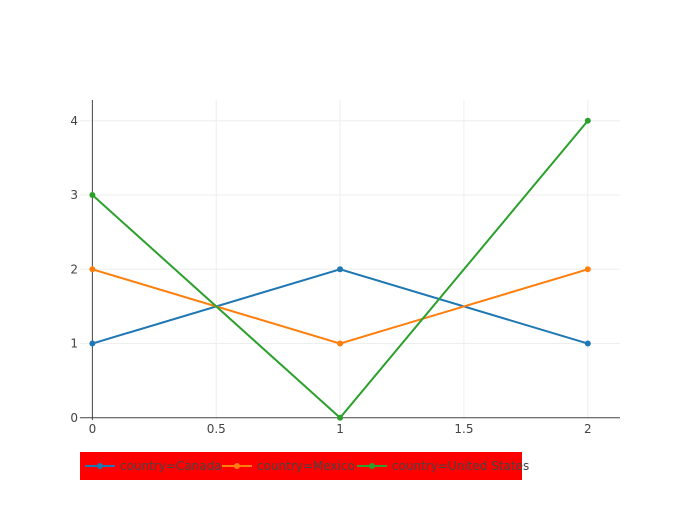 This screenshot has height=505, width=700. I want to click on y-tick-label: 0, so click(74, 418).